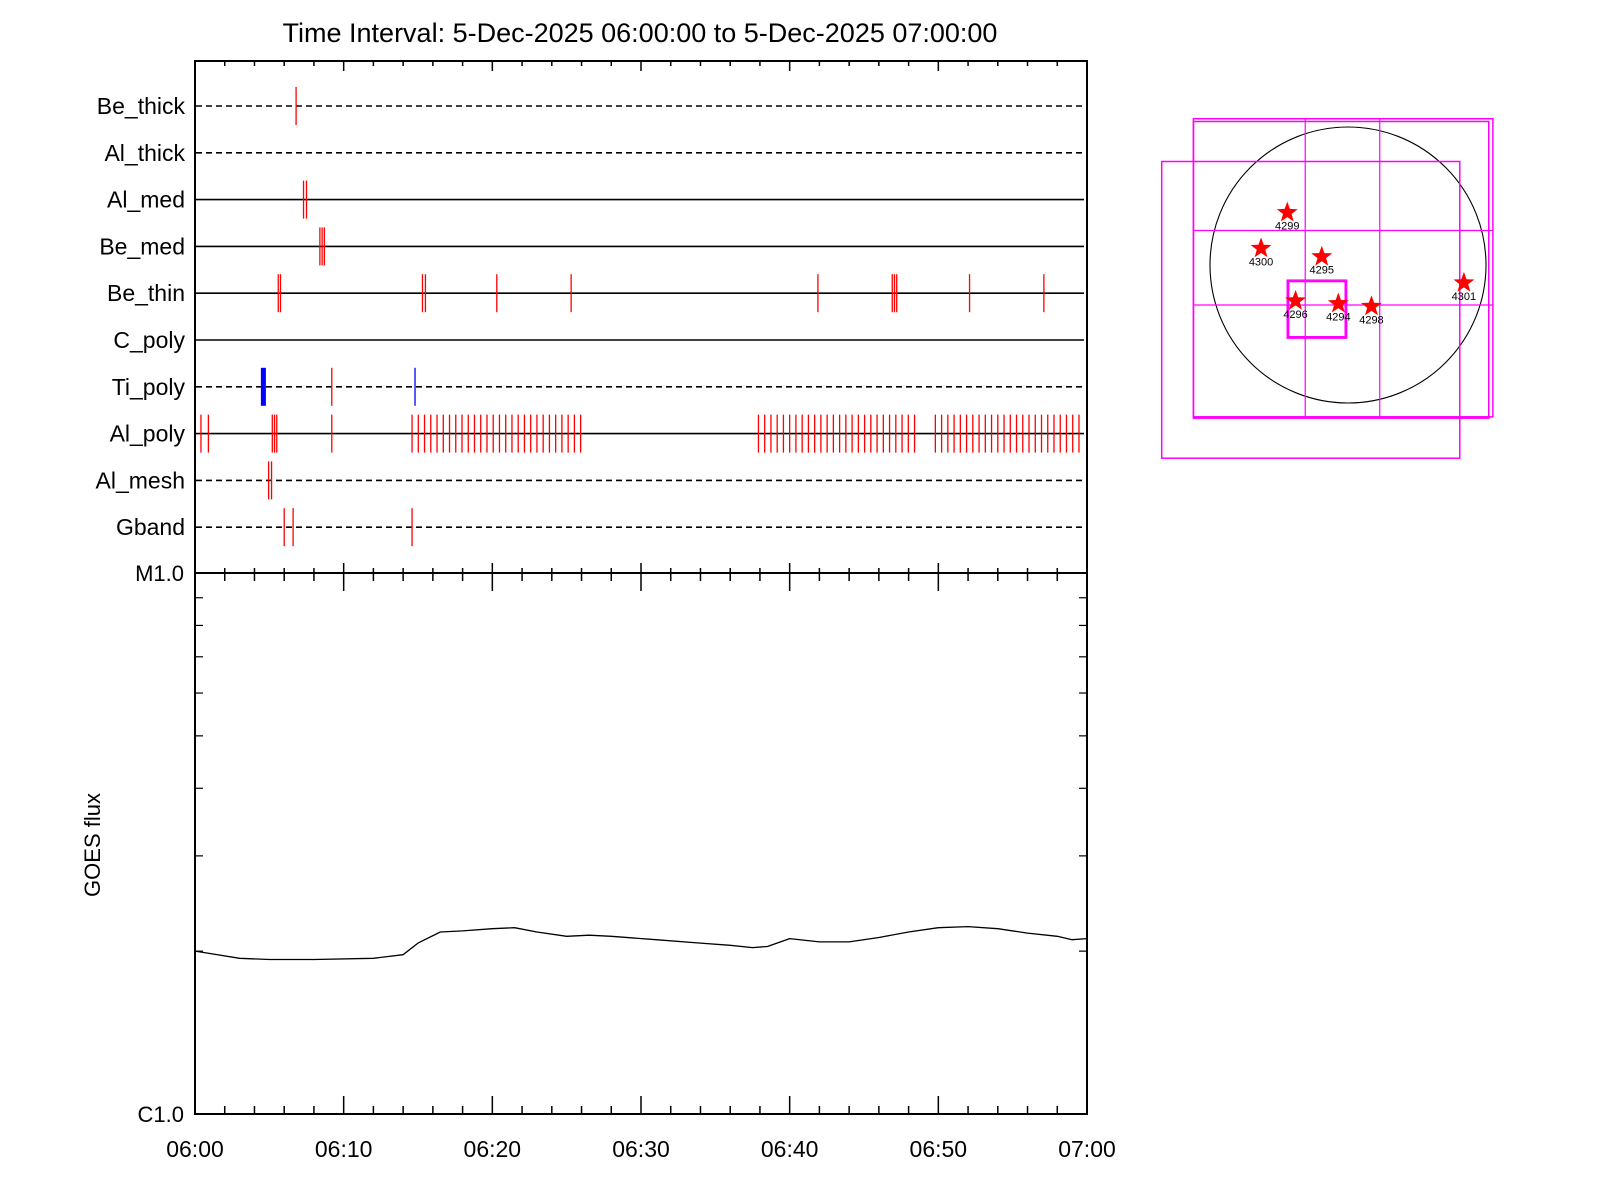 This screenshot has height=1200, width=1600. What do you see at coordinates (1287, 227) in the screenshot?
I see `active-region-label: 4299` at bounding box center [1287, 227].